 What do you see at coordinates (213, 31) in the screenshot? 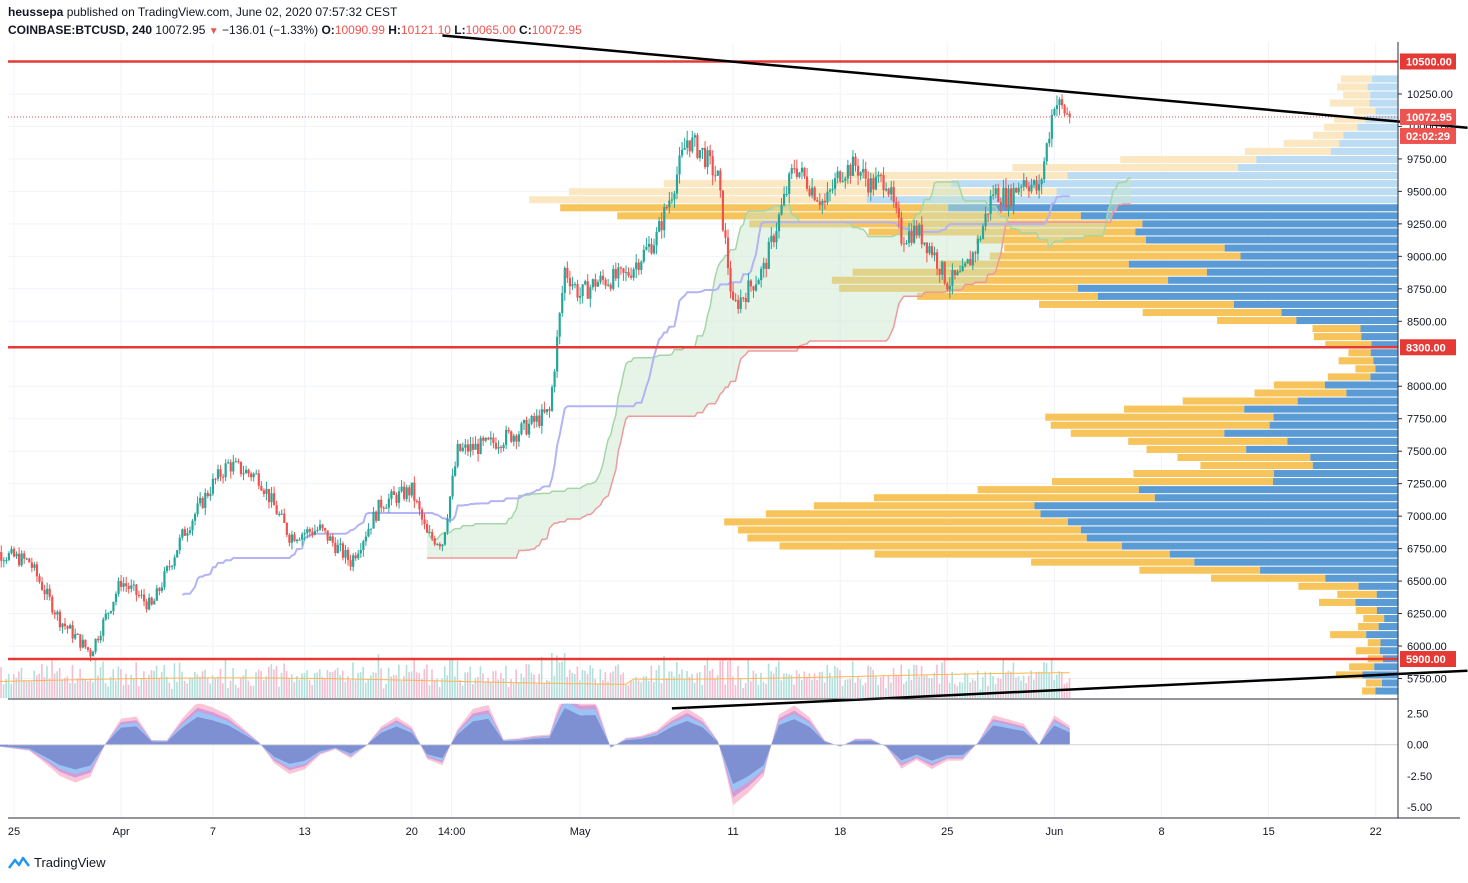
I see `down-arrow-icon: ▼` at bounding box center [213, 31].